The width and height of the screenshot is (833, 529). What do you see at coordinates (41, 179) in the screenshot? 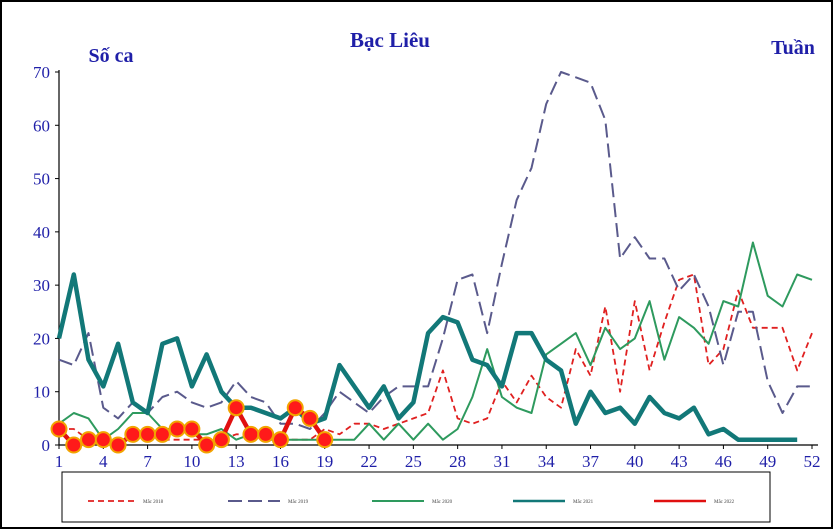
I see `y-tick-label: 50` at bounding box center [41, 179].